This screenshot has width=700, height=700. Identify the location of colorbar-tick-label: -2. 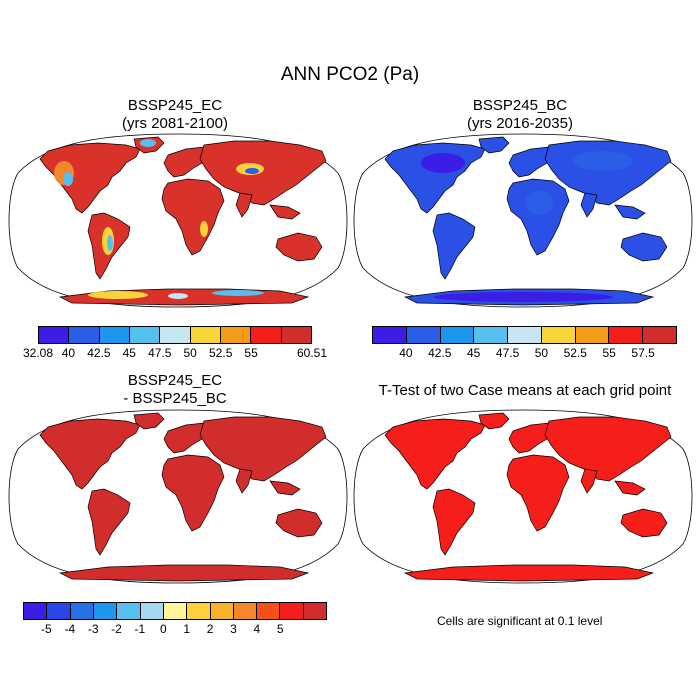
(116, 629).